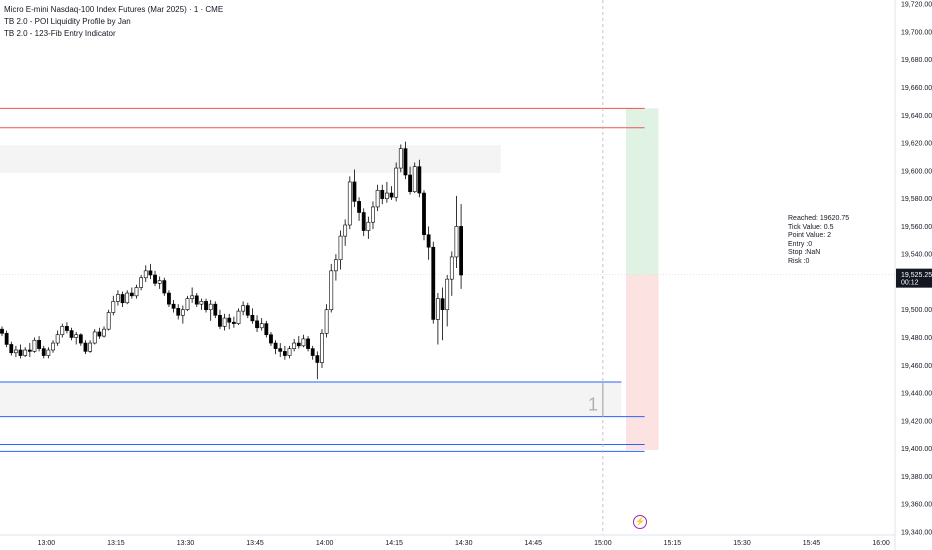 The height and width of the screenshot is (550, 932). Describe the element at coordinates (916, 532) in the screenshot. I see `y-tick-label: 19,340.00` at that location.